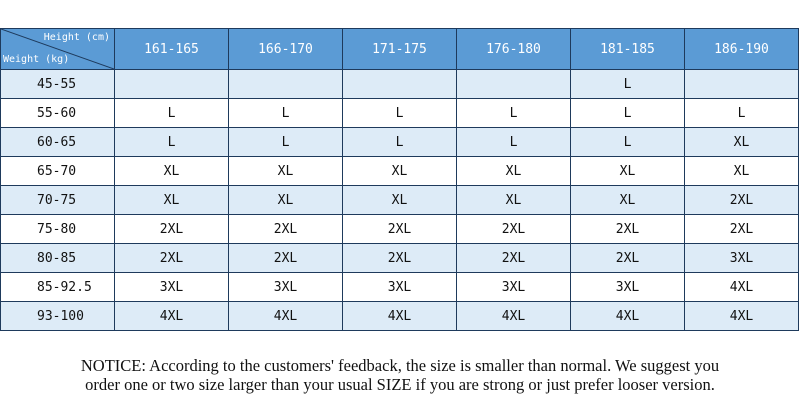 The height and width of the screenshot is (416, 800). What do you see at coordinates (57, 84) in the screenshot?
I see `weight-range-cell: 45-55` at bounding box center [57, 84].